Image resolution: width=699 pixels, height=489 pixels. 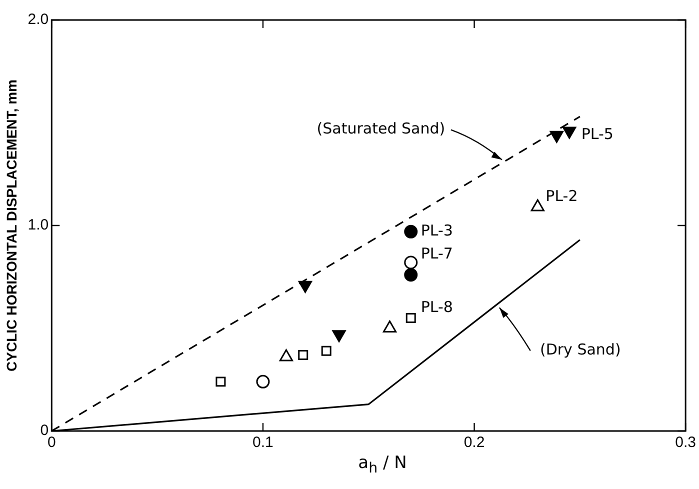 What do you see at coordinates (38, 225) in the screenshot?
I see `y-tick-label: 1.0` at bounding box center [38, 225].